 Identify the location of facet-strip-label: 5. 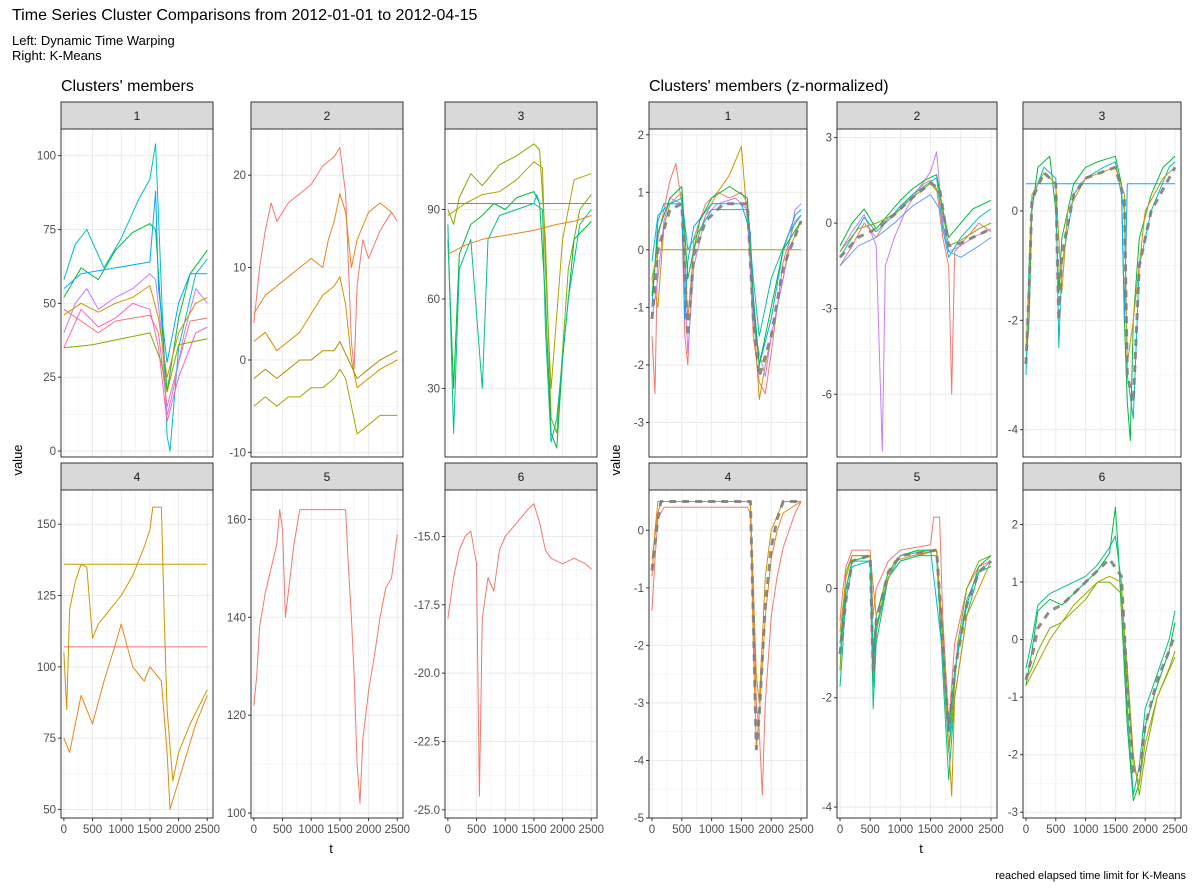
(327, 477).